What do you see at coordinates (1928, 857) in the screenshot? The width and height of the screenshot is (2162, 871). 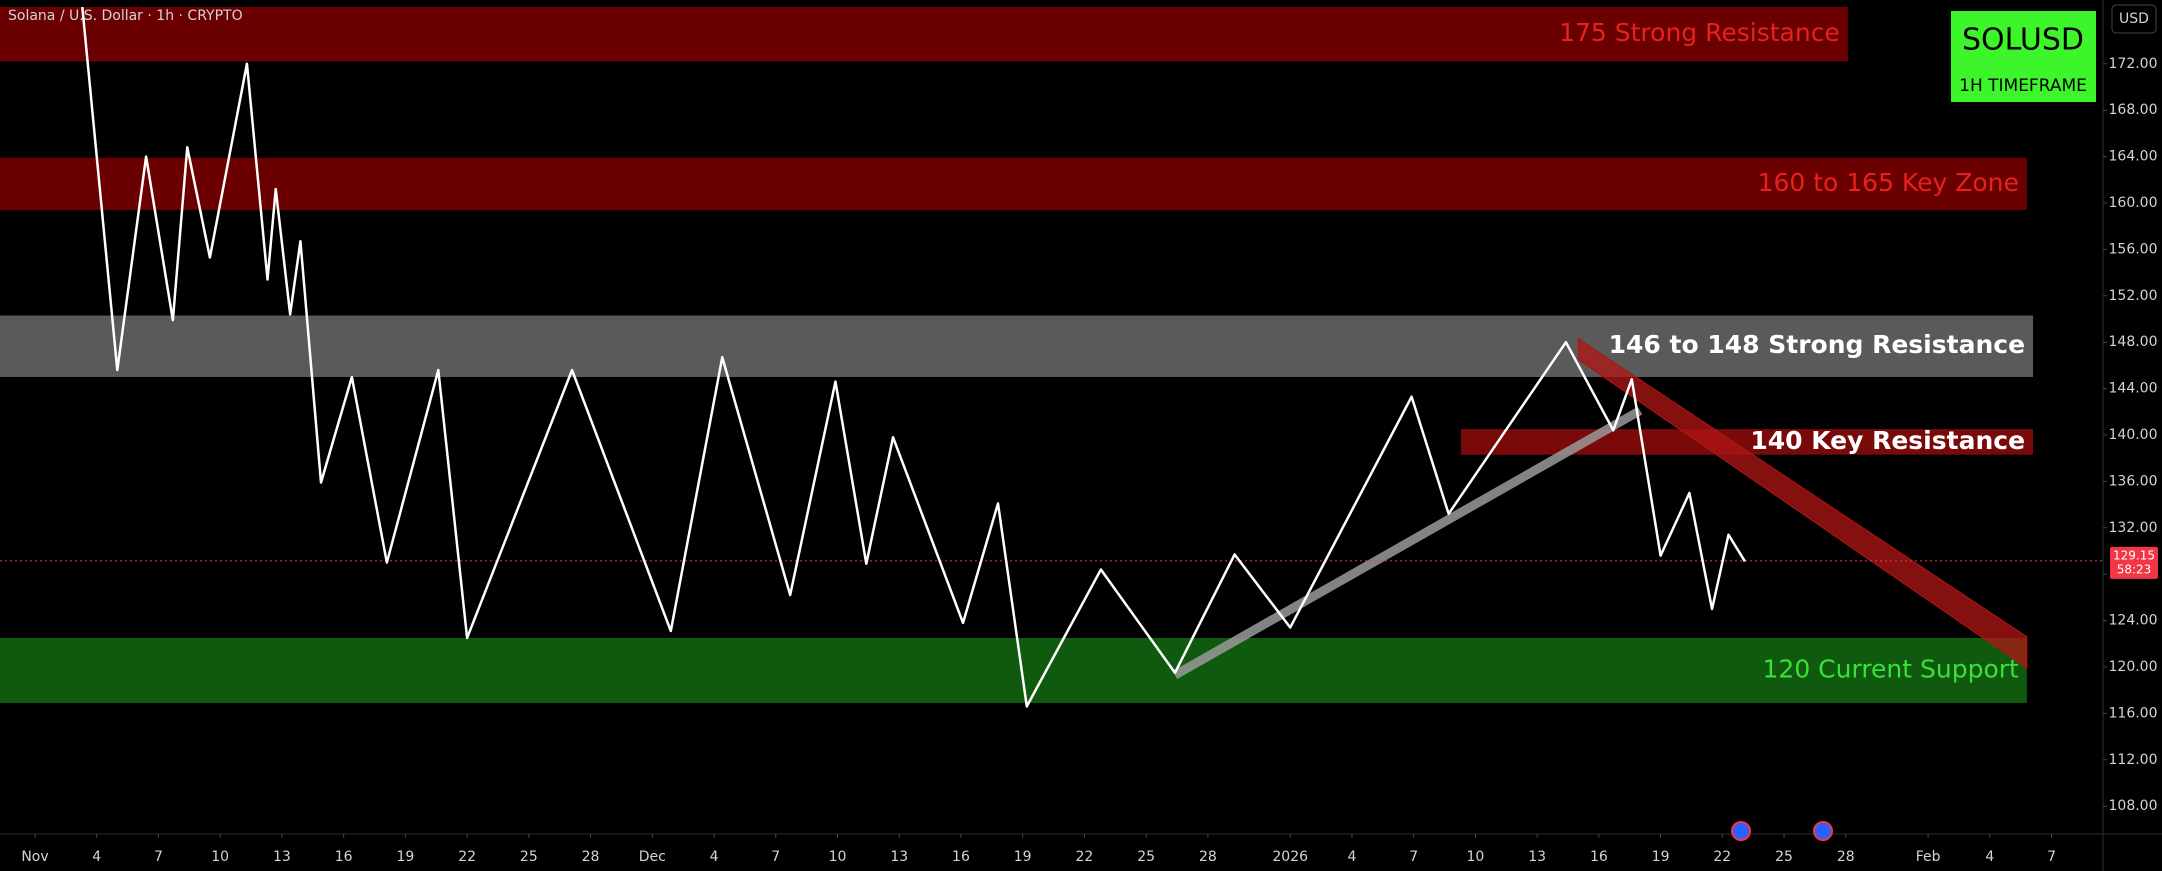 I see `x-tick-label: Feb` at bounding box center [1928, 857].